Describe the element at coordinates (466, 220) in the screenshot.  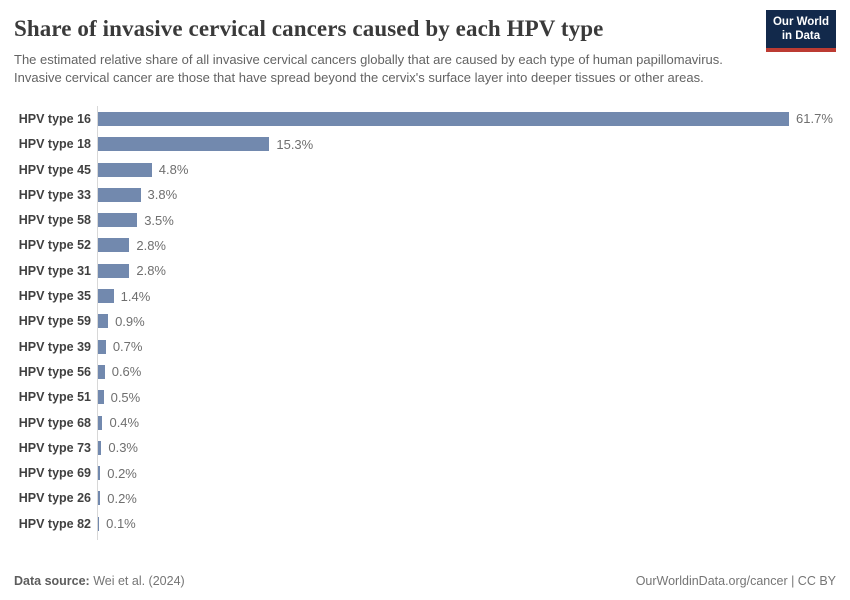
I see `bar-track: 3.5%` at that location.